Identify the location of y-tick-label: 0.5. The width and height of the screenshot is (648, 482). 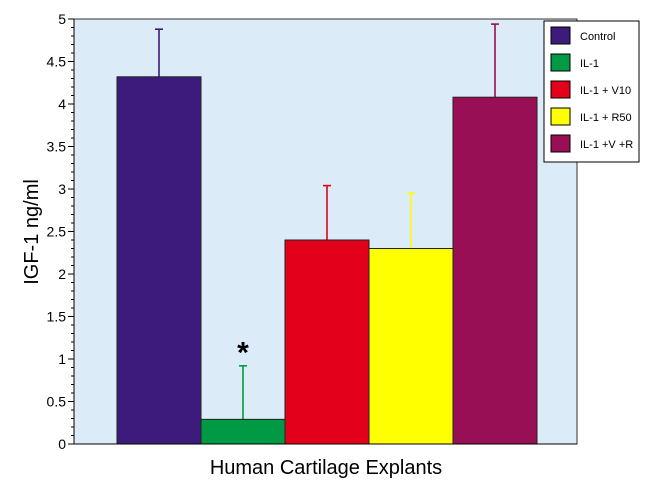
(57, 402).